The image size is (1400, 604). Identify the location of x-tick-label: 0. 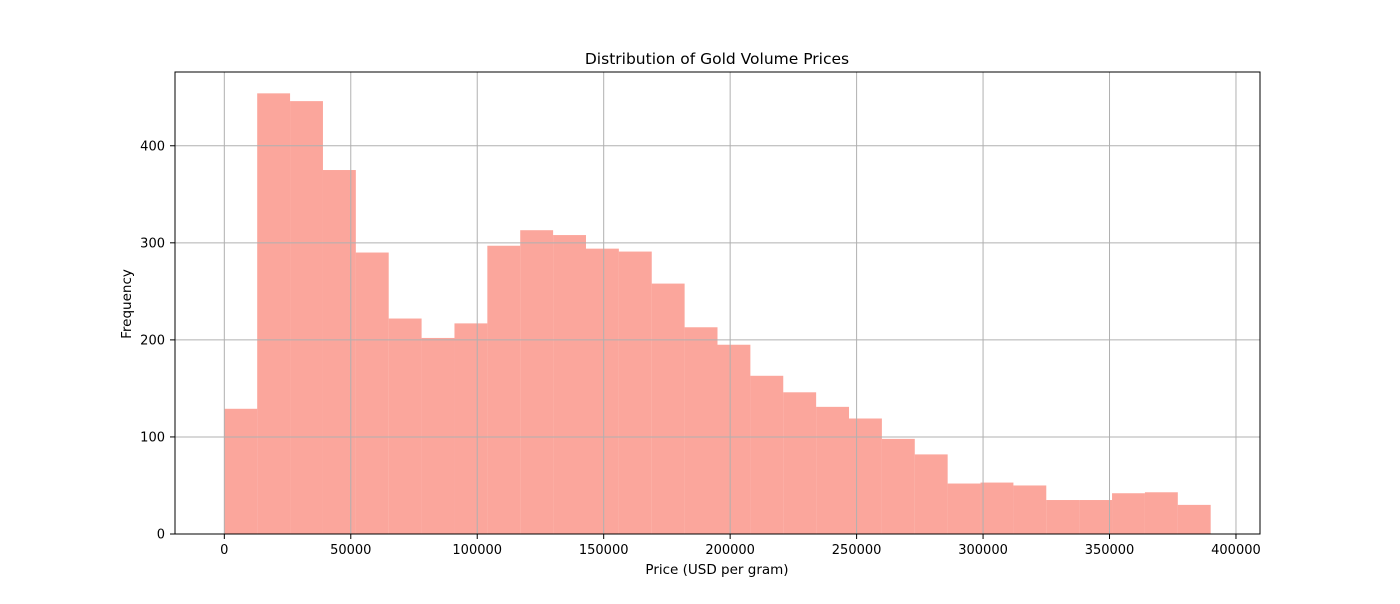
(224, 550).